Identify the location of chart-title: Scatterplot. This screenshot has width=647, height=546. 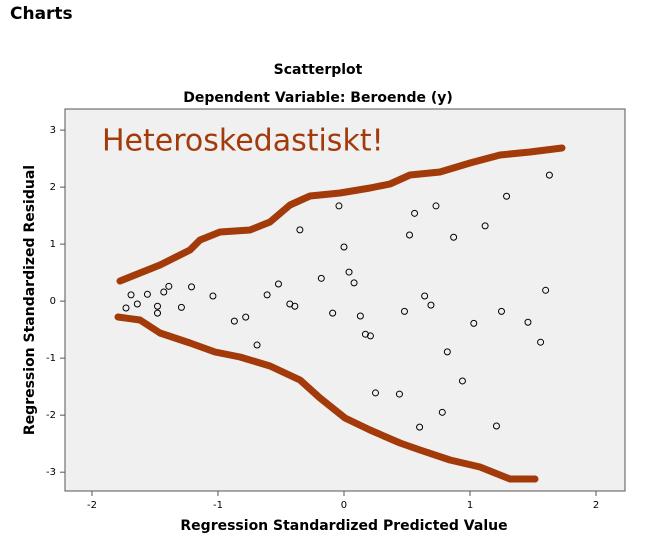
(318, 70).